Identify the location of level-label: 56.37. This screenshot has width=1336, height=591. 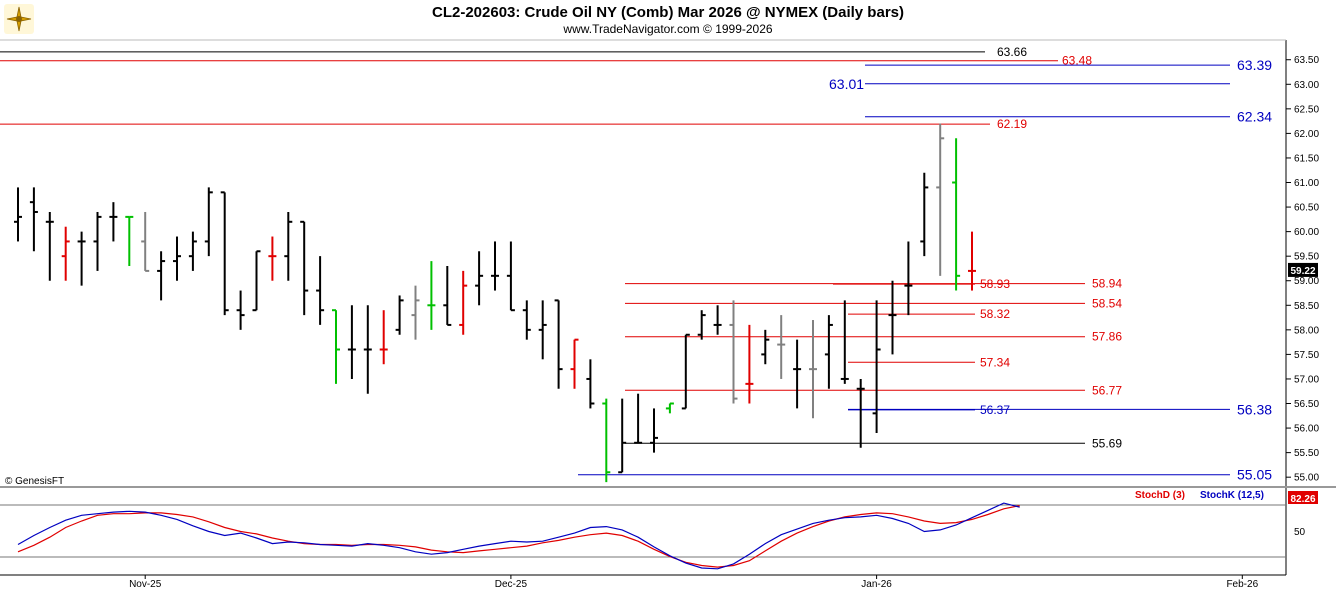
(995, 410).